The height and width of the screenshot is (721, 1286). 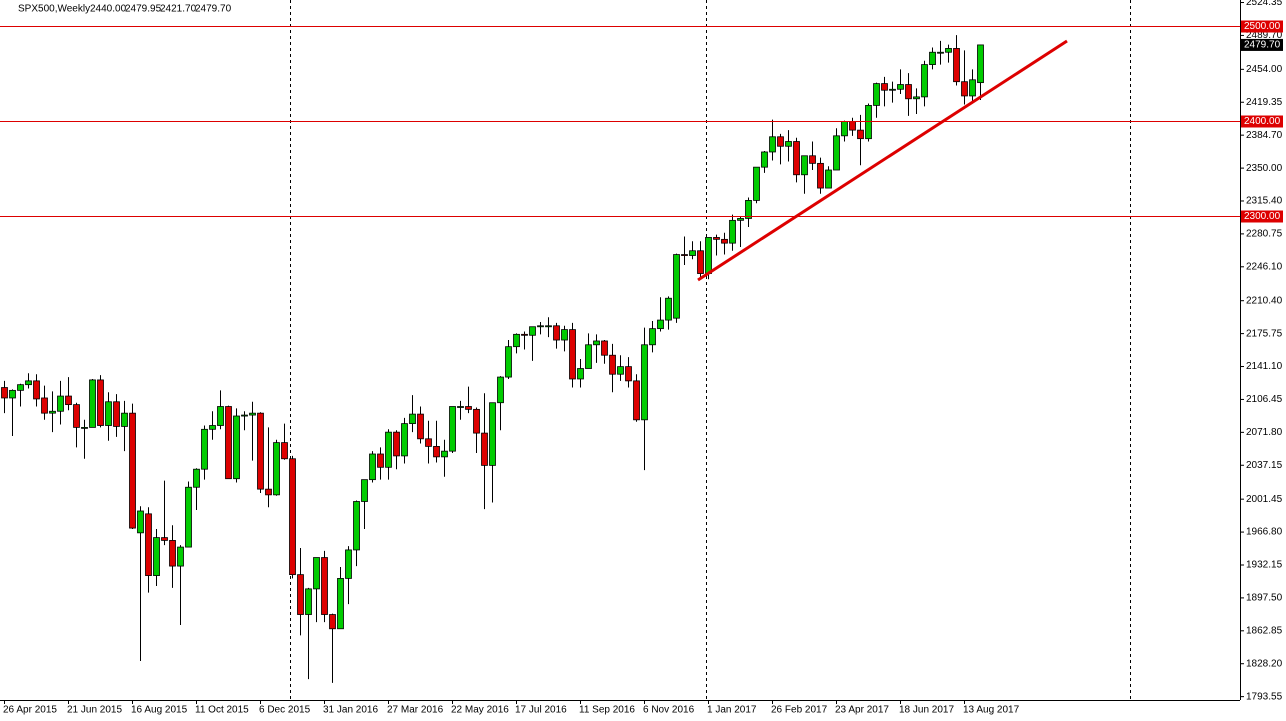 What do you see at coordinates (669, 710) in the screenshot?
I see `x-tick-label: 6 Nov 2016` at bounding box center [669, 710].